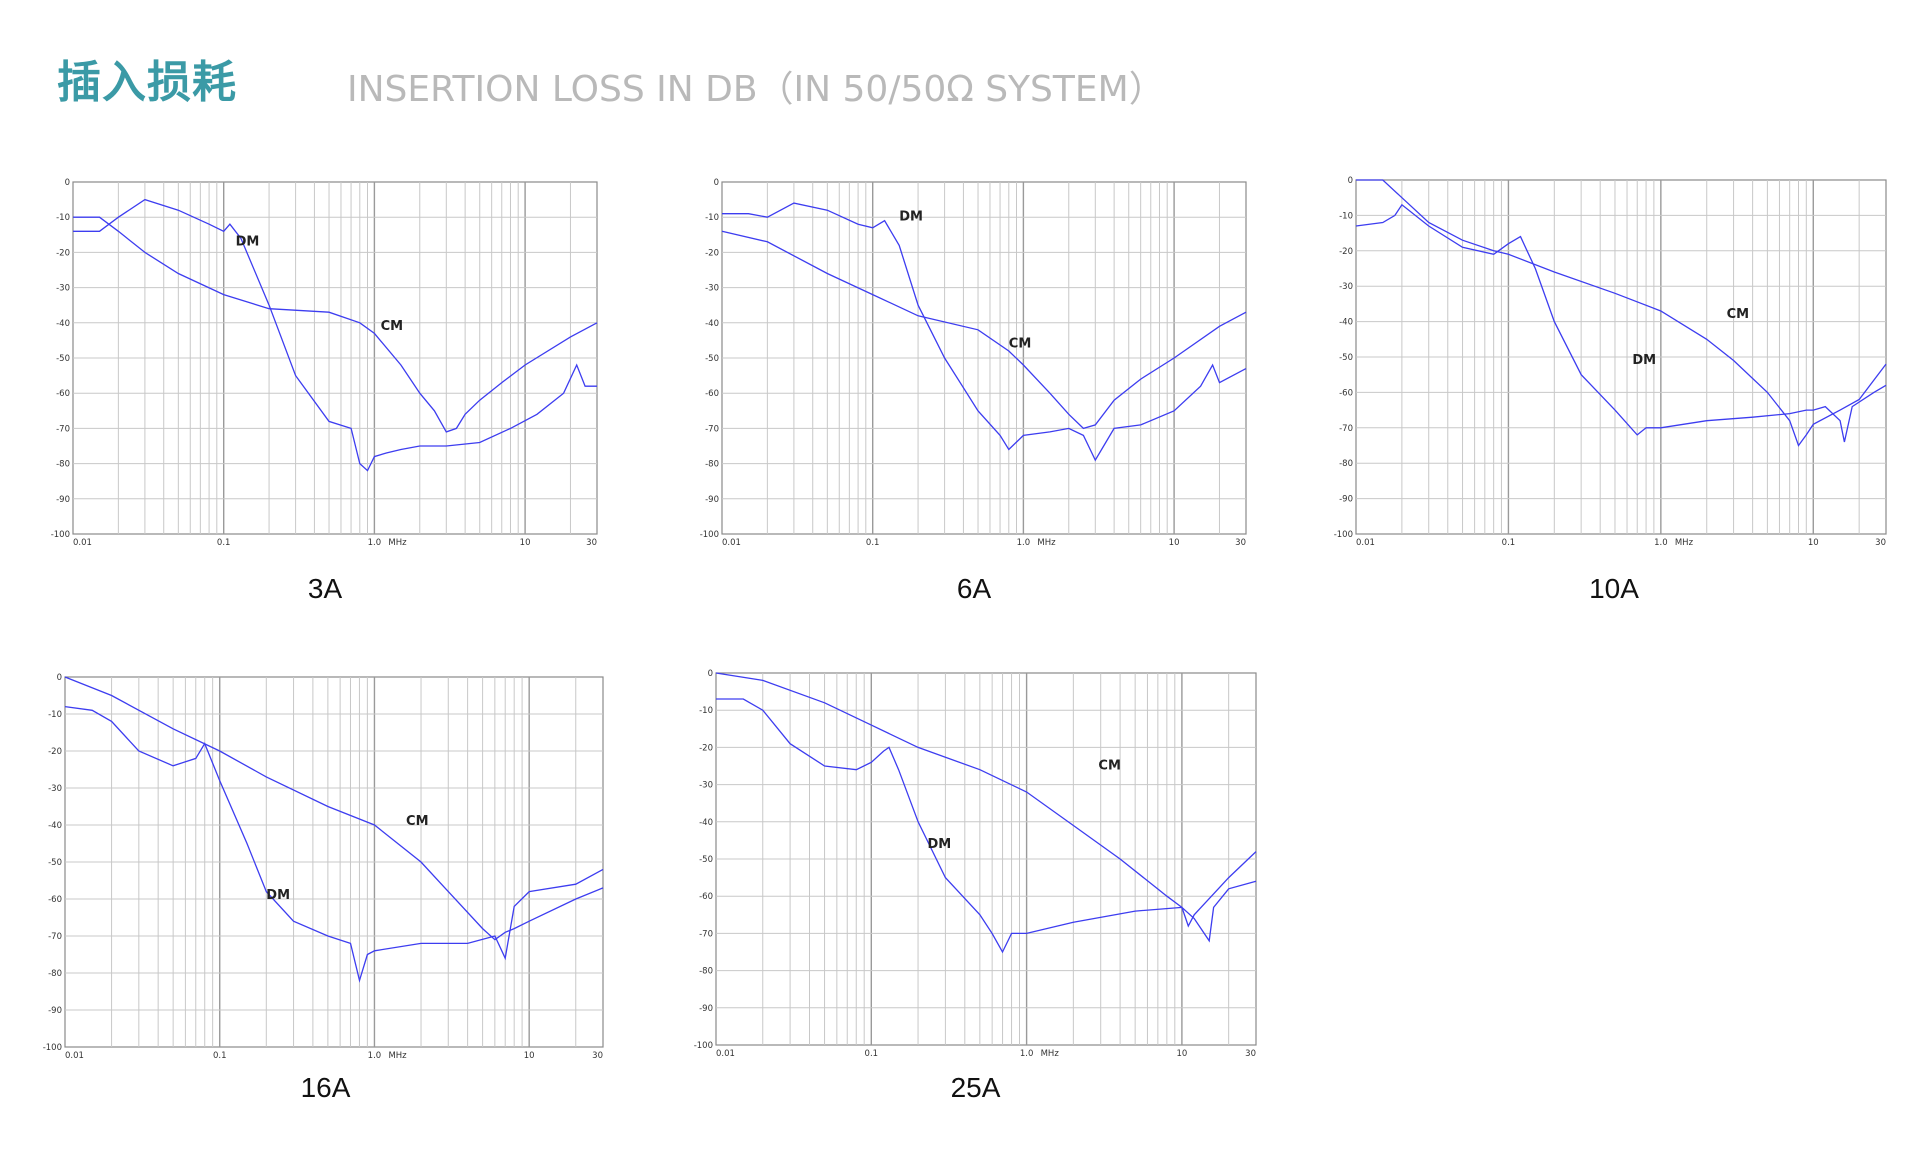  What do you see at coordinates (975, 1087) in the screenshot?
I see `chart-caption: 25A` at bounding box center [975, 1087].